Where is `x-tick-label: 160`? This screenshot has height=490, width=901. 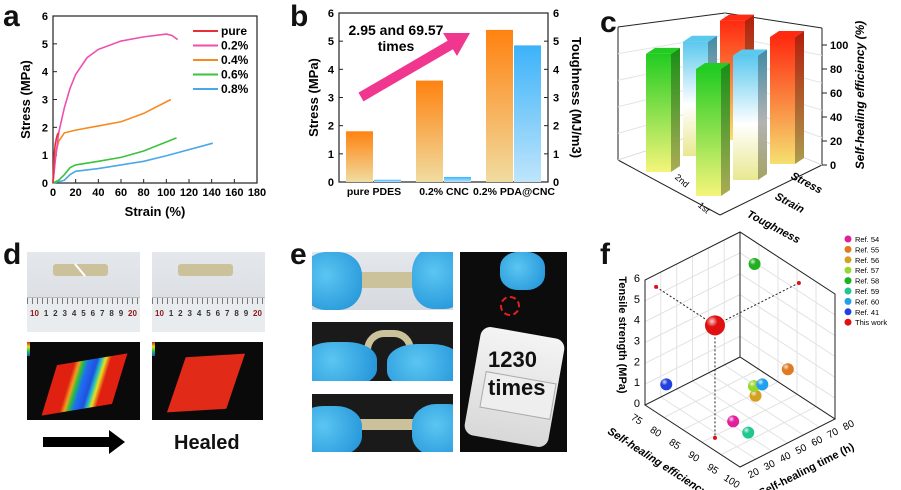
x-tick-label: 160 is located at coordinates (234, 193).